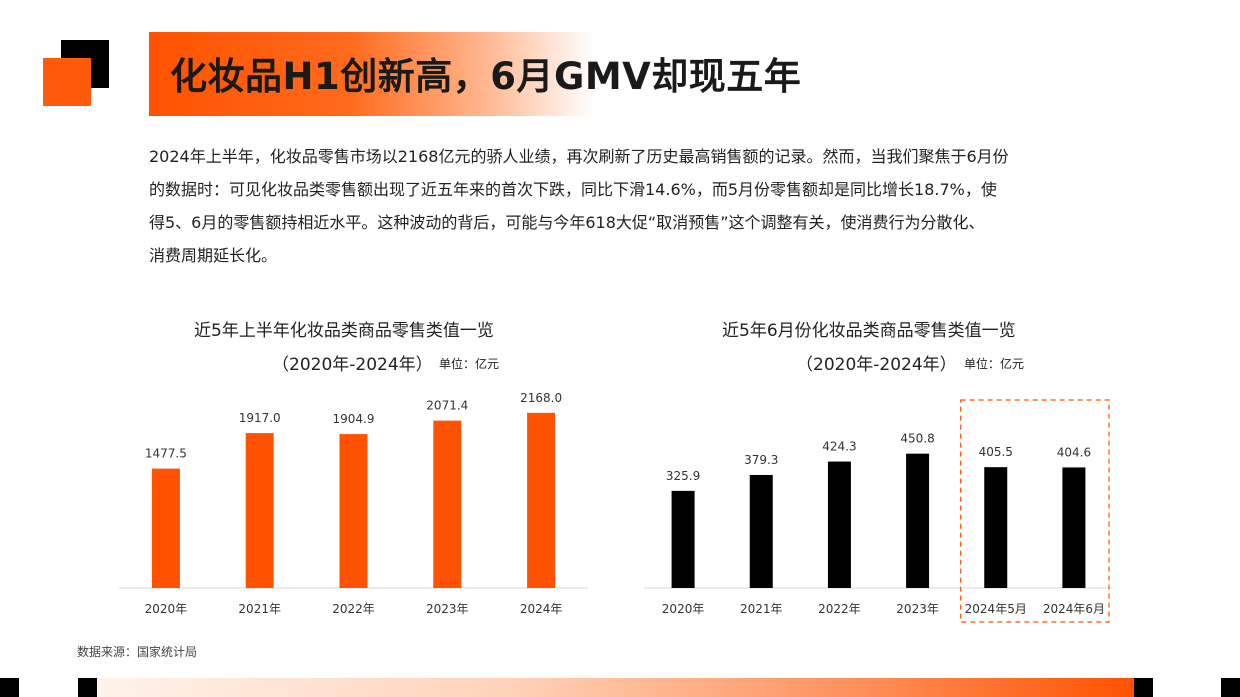 Image resolution: width=1240 pixels, height=697 pixels. What do you see at coordinates (869, 331) in the screenshot?
I see `chart2-title: 近5年6月份化妆品类商品零售类值一览` at bounding box center [869, 331].